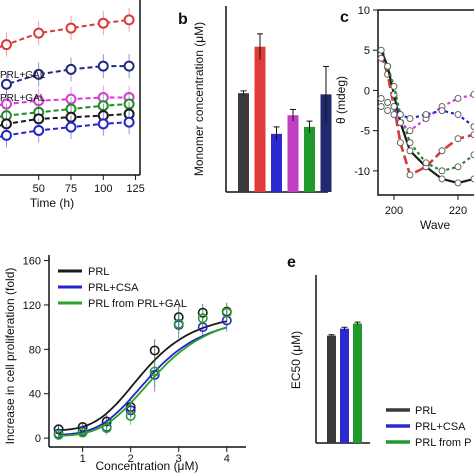 Image resolution: width=474 pixels, height=474 pixels. What do you see at coordinates (425, 411) in the screenshot?
I see `panel-e-legend-label: PRL` at bounding box center [425, 411].